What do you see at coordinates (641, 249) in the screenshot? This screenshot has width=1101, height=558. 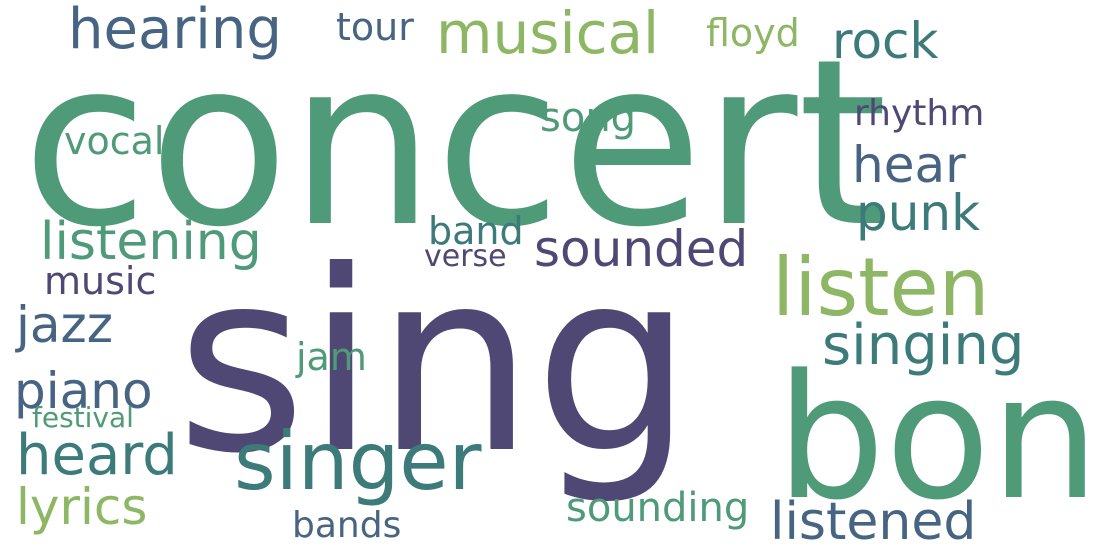 I see `word-sounded: sounded` at bounding box center [641, 249].